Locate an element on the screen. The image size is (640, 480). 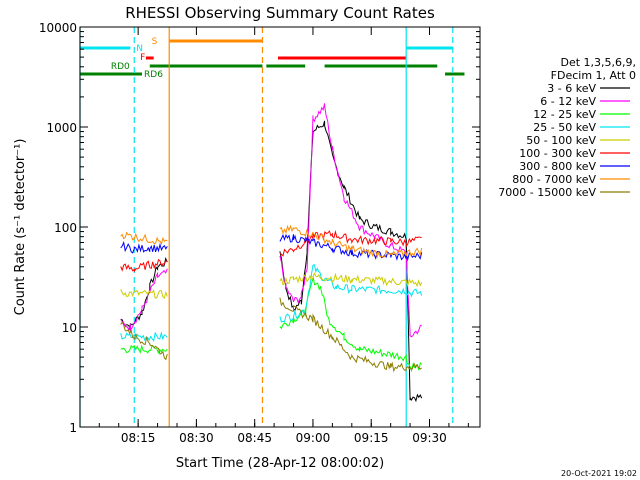
y-tick-label-3: 1000 is located at coordinates (61, 128).